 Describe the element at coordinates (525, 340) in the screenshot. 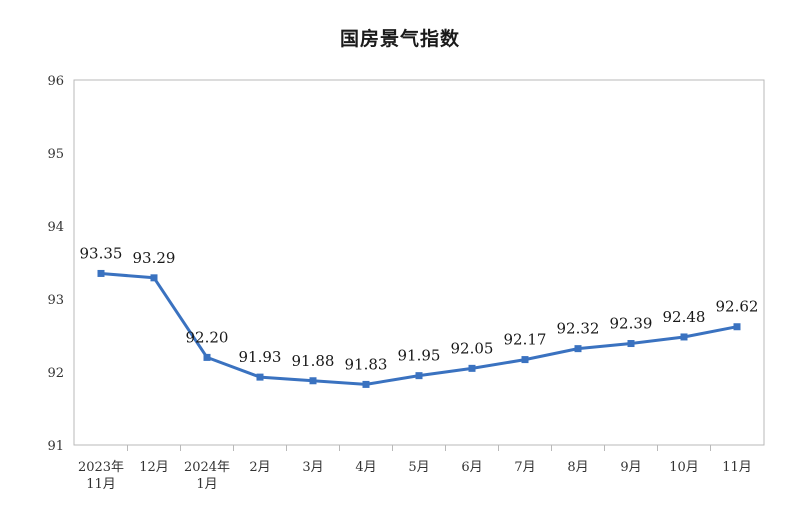

I see `data-label: 92.17` at that location.